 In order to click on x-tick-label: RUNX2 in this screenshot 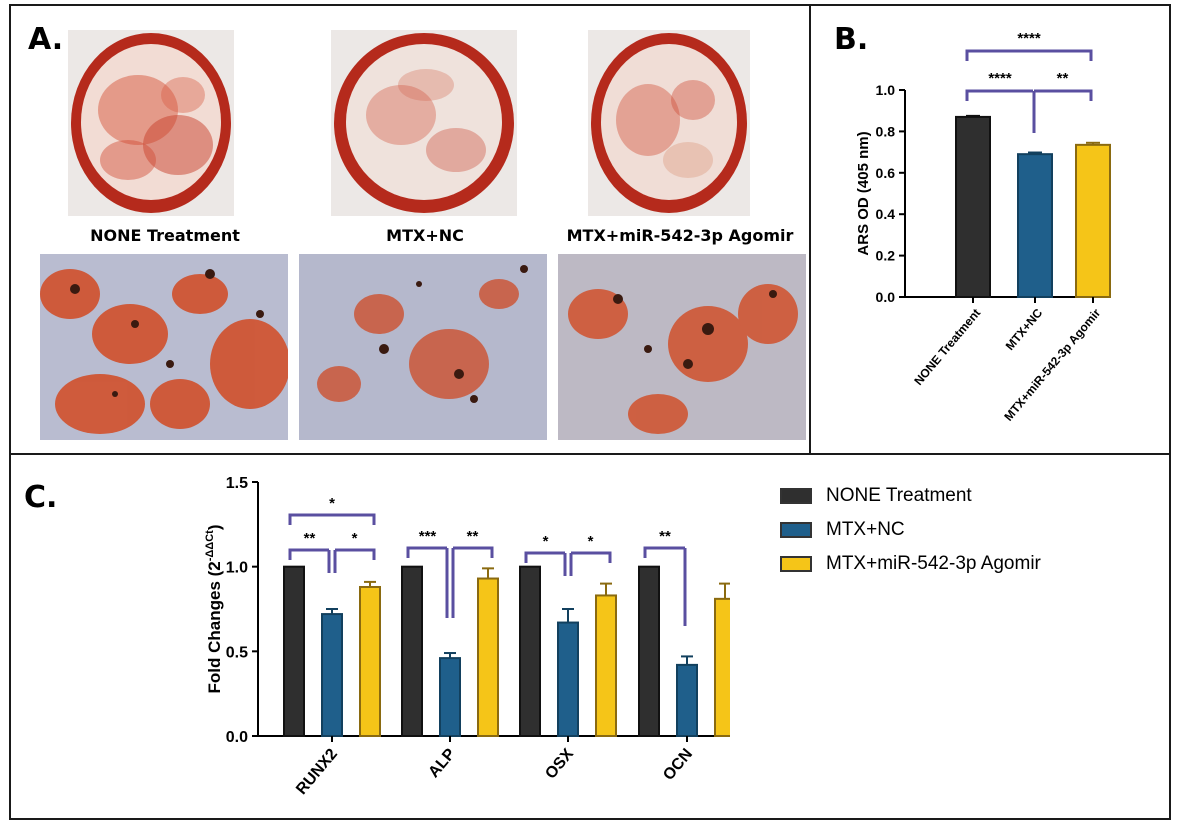, I will do `click(317, 772)`.